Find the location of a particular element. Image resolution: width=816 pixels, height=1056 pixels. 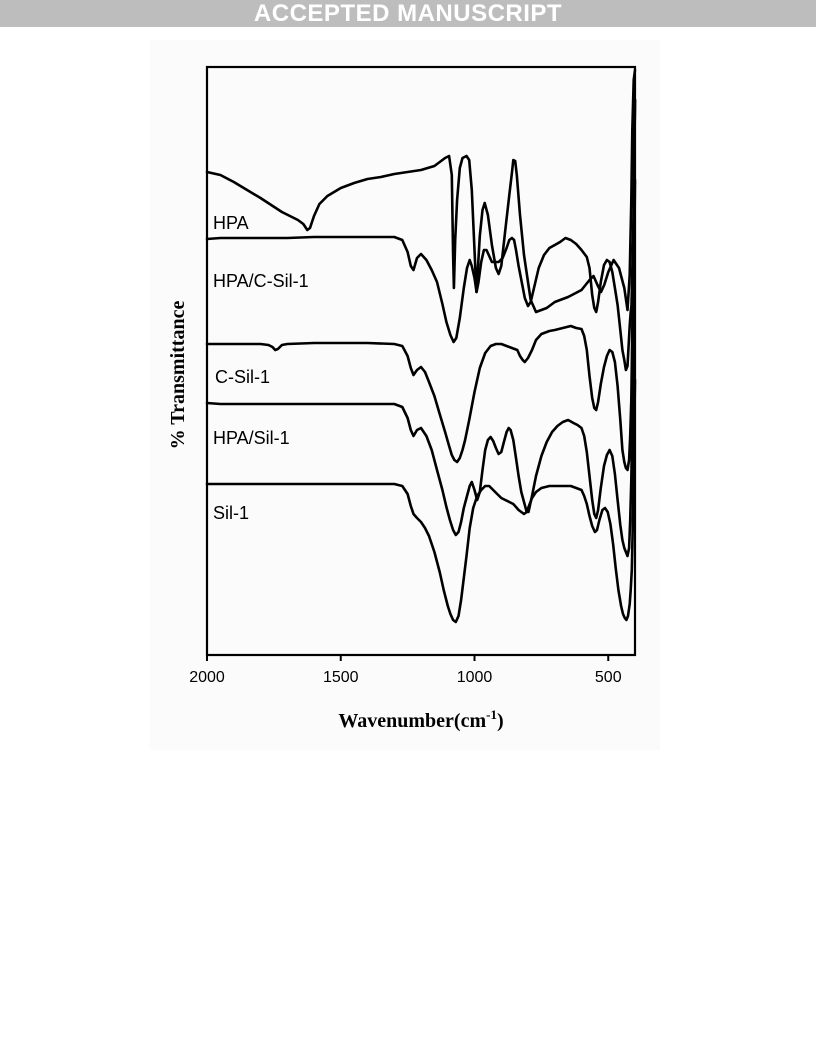

x-tick-label: 500 is located at coordinates (608, 677).